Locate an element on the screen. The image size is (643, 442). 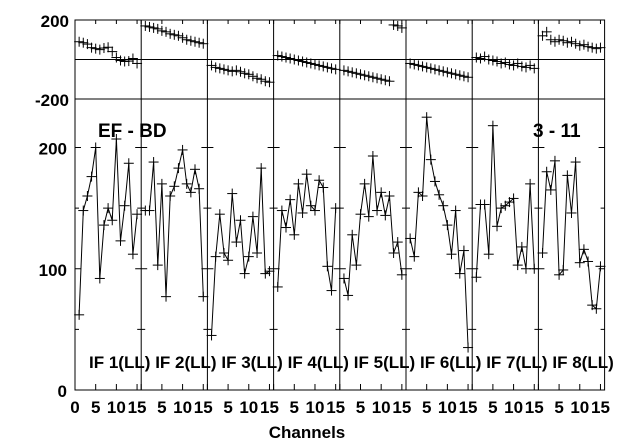
amplitude-ytick-label: 100 is located at coordinates (53, 270).